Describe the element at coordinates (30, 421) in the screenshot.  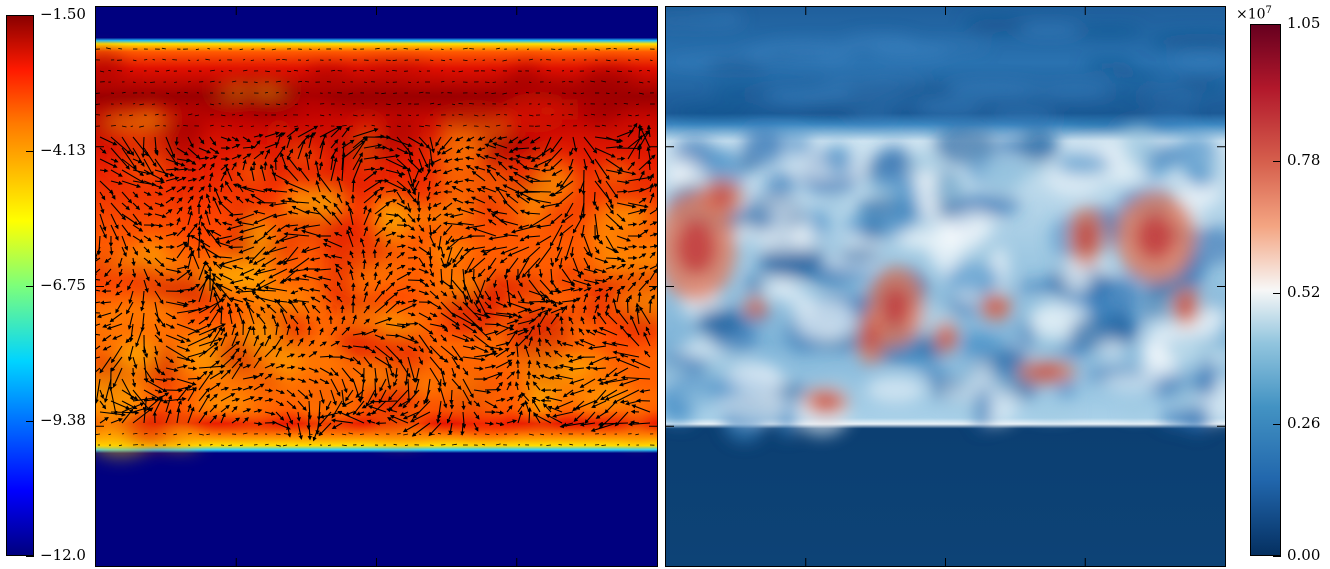
I see `left-colorbar-tick-mark` at that location.